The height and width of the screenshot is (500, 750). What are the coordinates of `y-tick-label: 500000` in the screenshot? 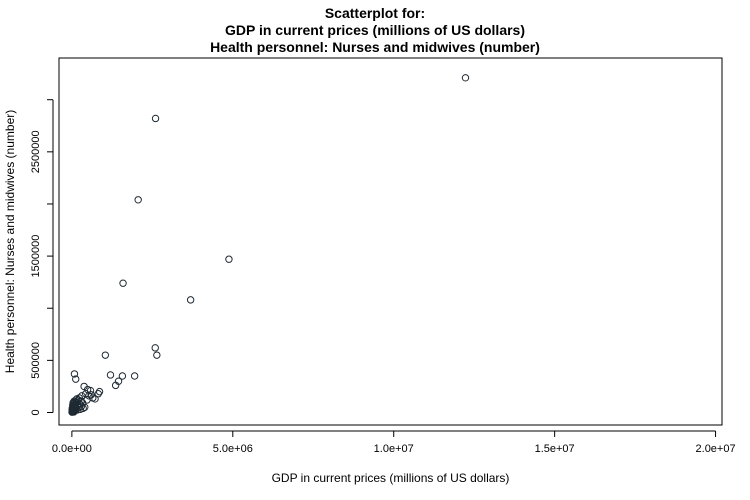 It's located at (36, 360).